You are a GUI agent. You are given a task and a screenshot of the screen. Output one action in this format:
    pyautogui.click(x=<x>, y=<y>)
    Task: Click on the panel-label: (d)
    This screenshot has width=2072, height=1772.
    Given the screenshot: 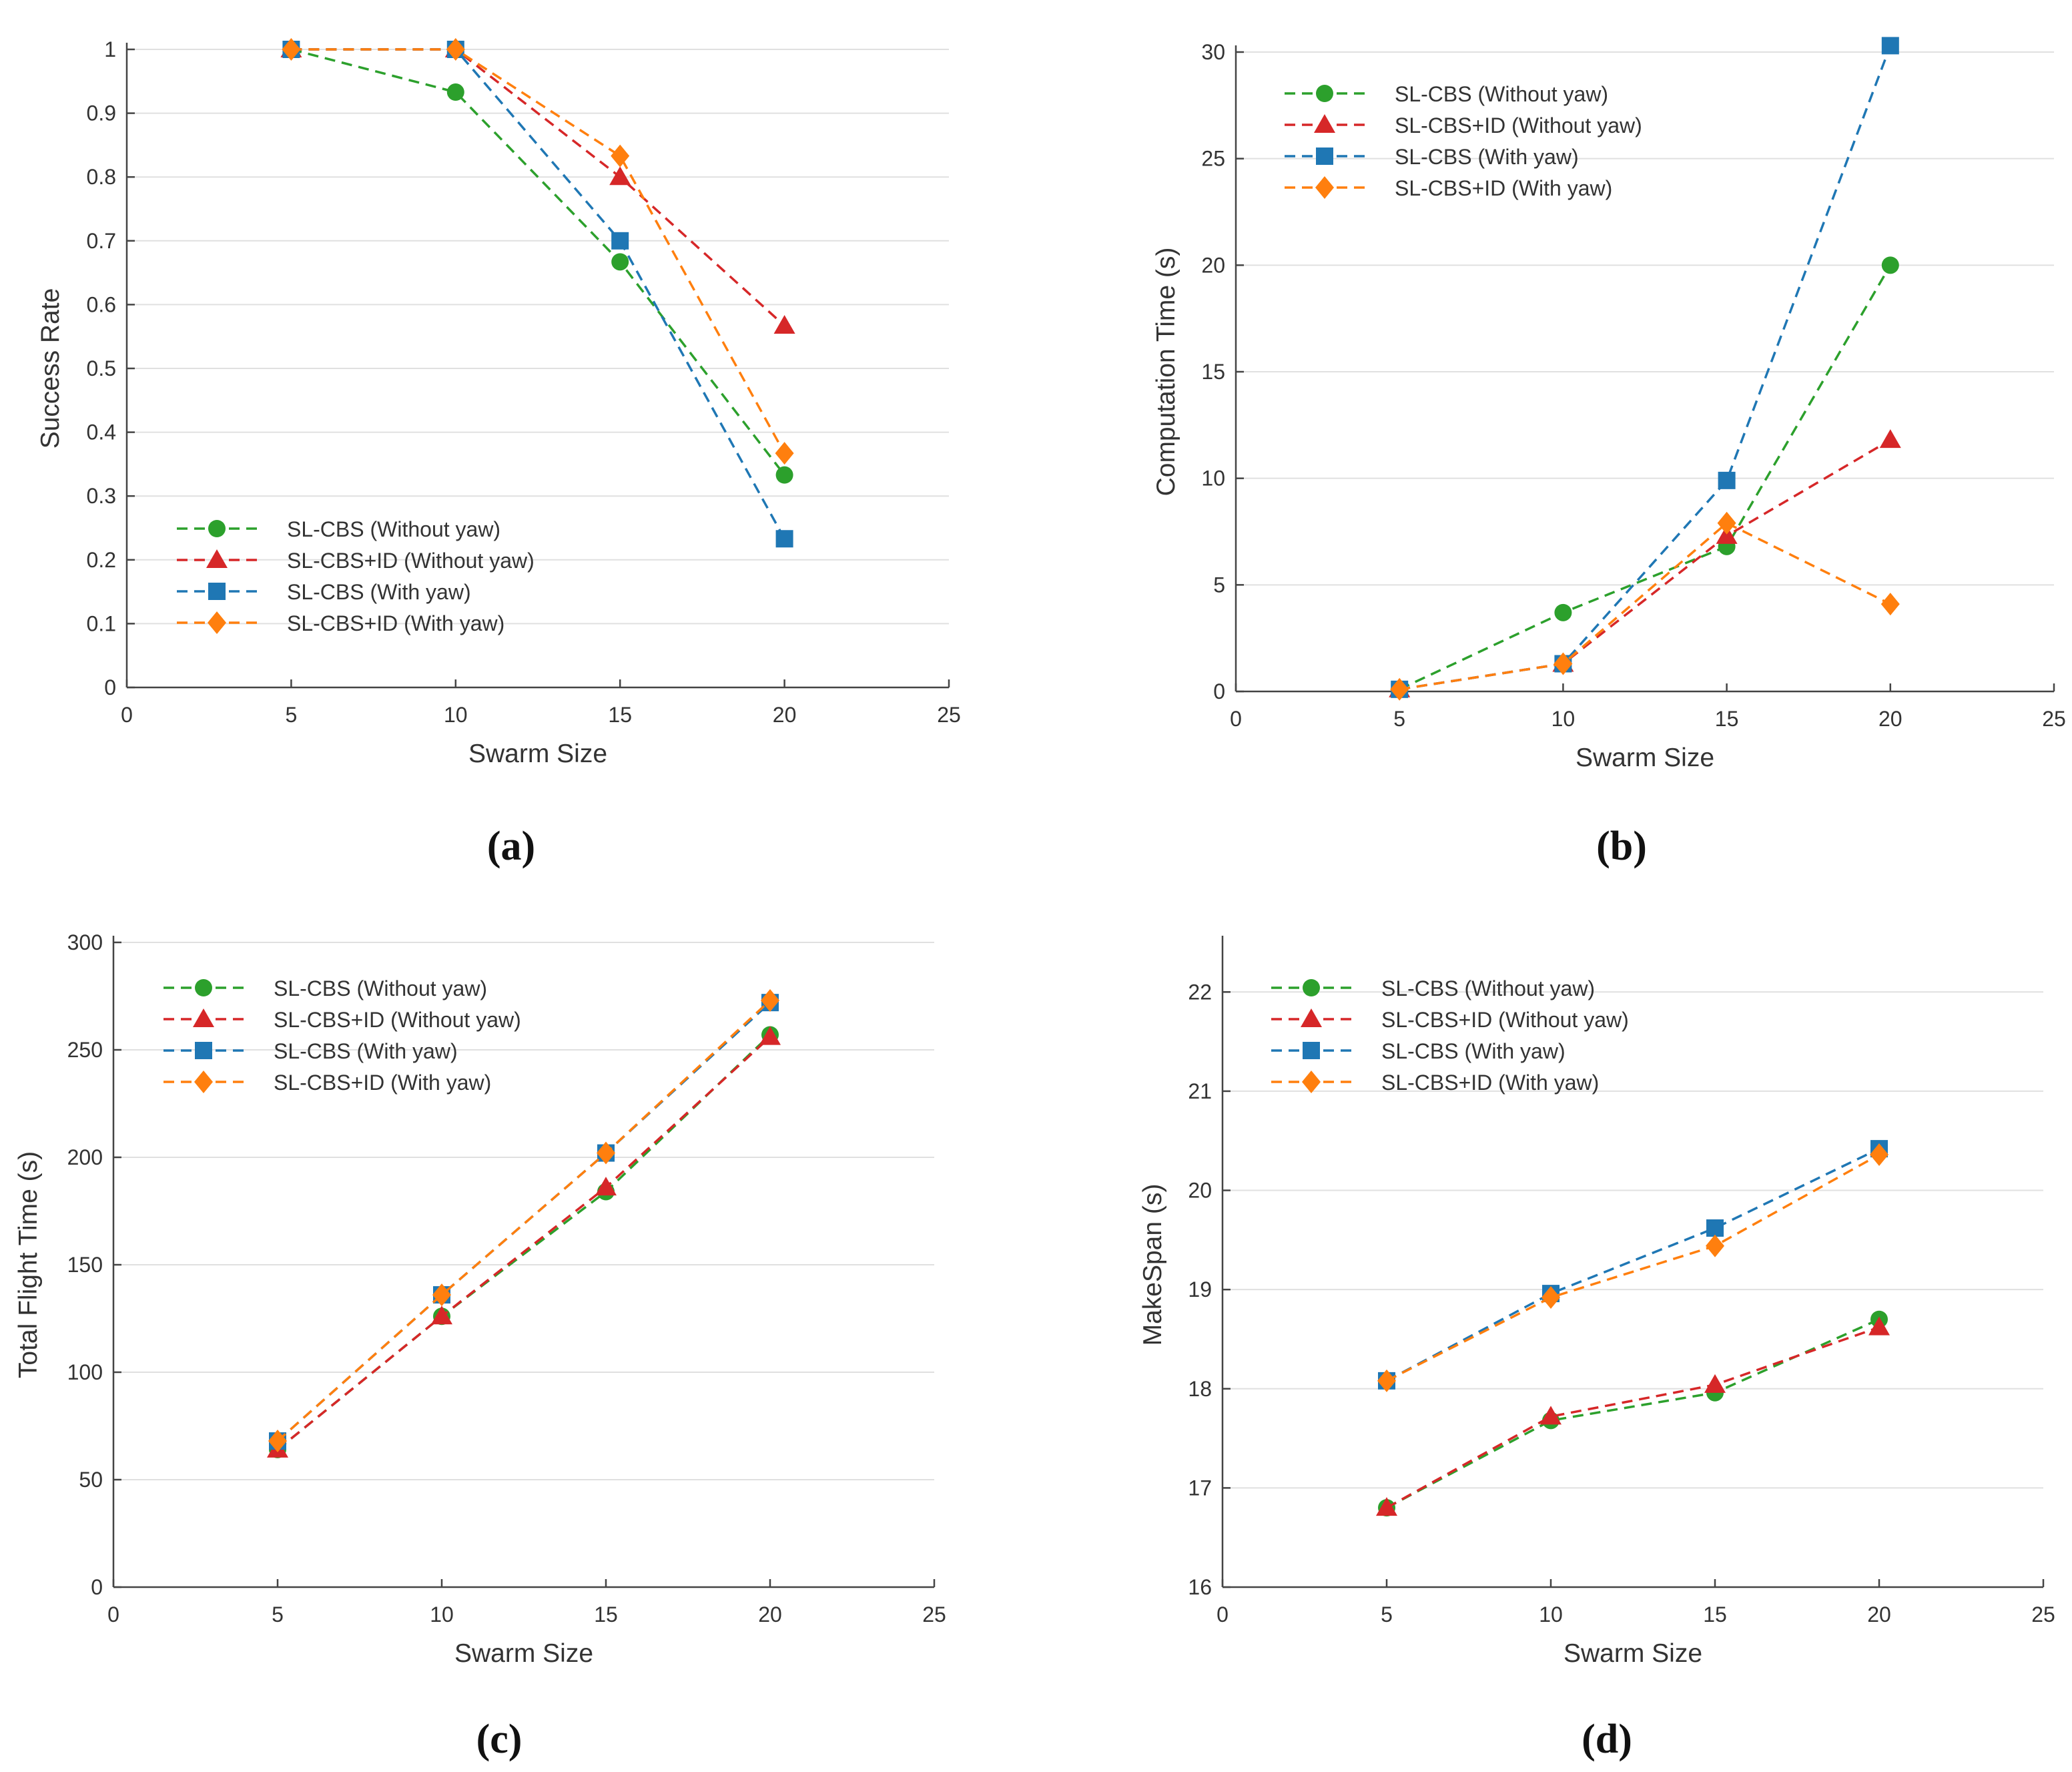 What is the action you would take?
    pyautogui.click(x=1607, y=1740)
    